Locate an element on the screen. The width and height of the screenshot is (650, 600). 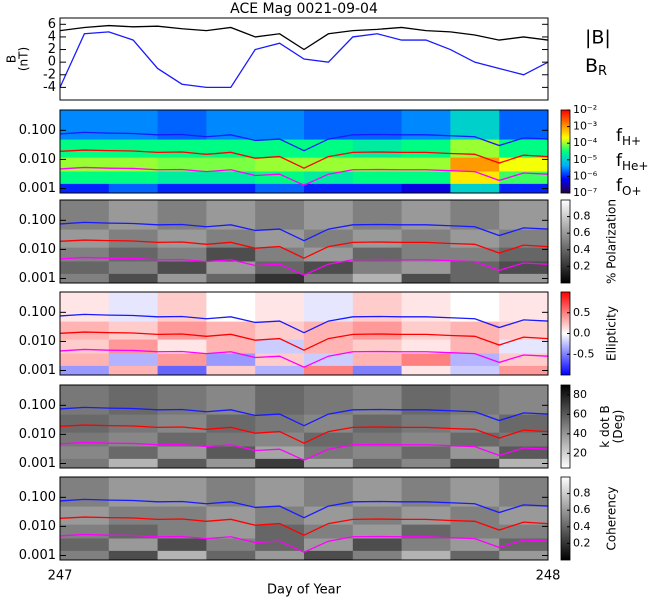
colorbar-tick-label: 10⁻⁴ is located at coordinates (585, 142).